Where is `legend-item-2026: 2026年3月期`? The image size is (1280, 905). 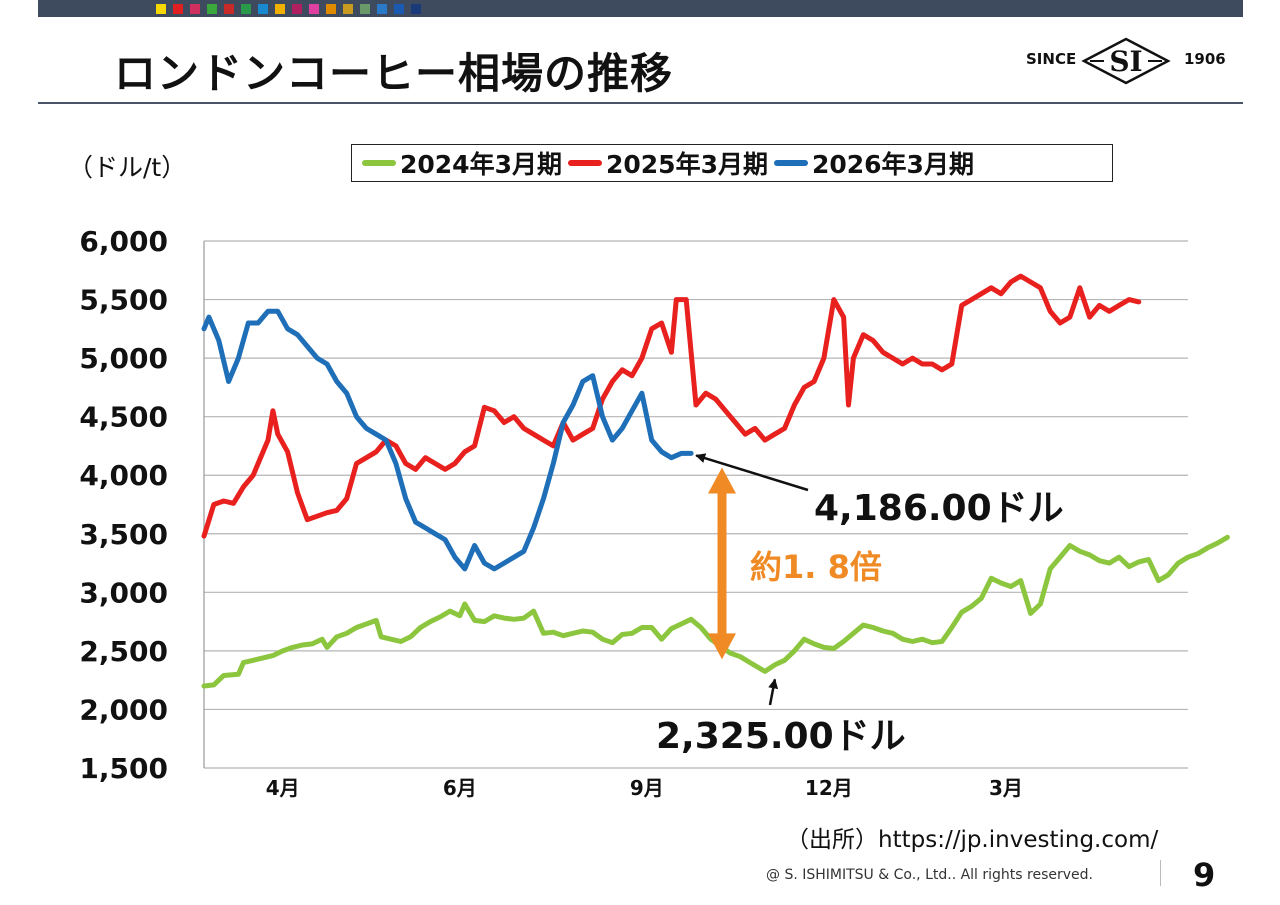 legend-item-2026: 2026年3月期 is located at coordinates (873, 163).